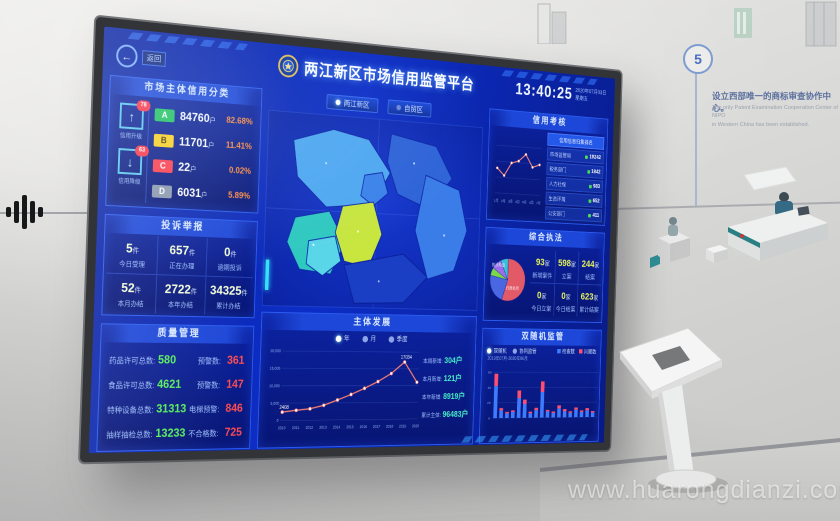 The width and height of the screenshot is (840, 521). What do you see at coordinates (175, 384) in the screenshot?
I see `quality-row: 食品许可总数: 4621 预警数: 147` at bounding box center [175, 384].